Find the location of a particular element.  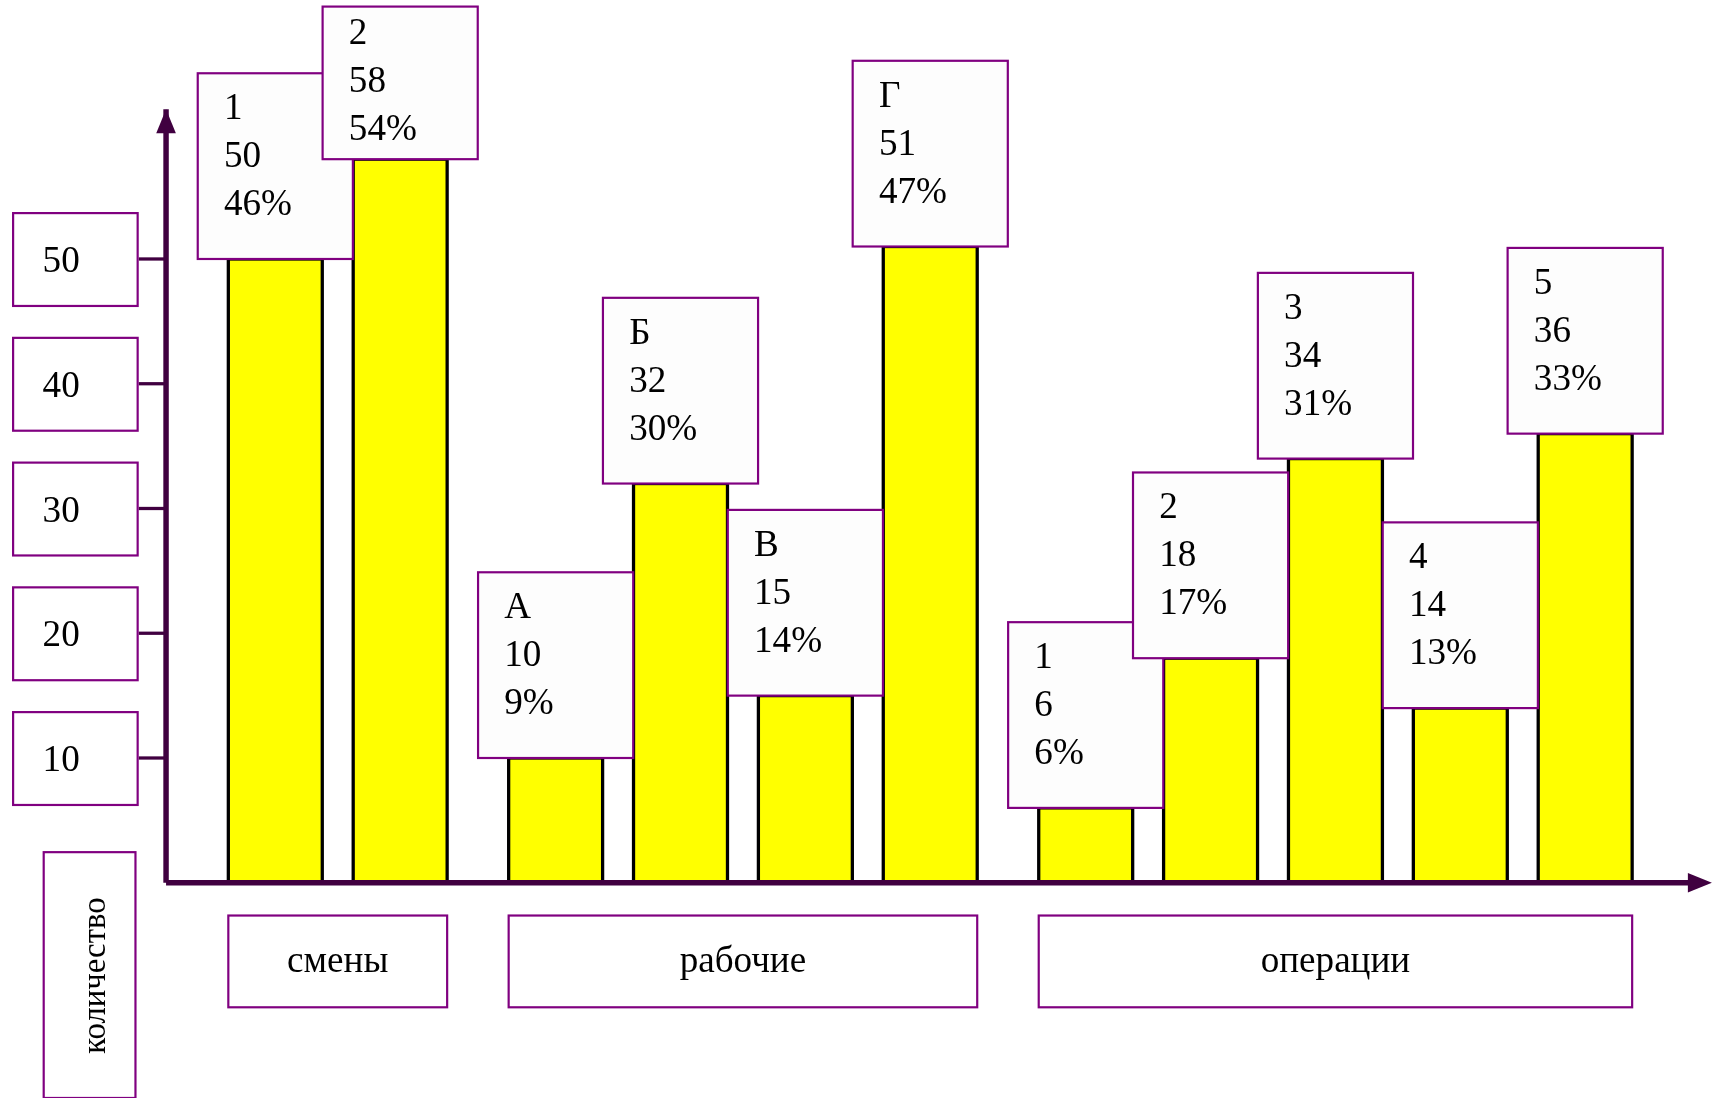

y-tick-label: 20 is located at coordinates (61, 634).